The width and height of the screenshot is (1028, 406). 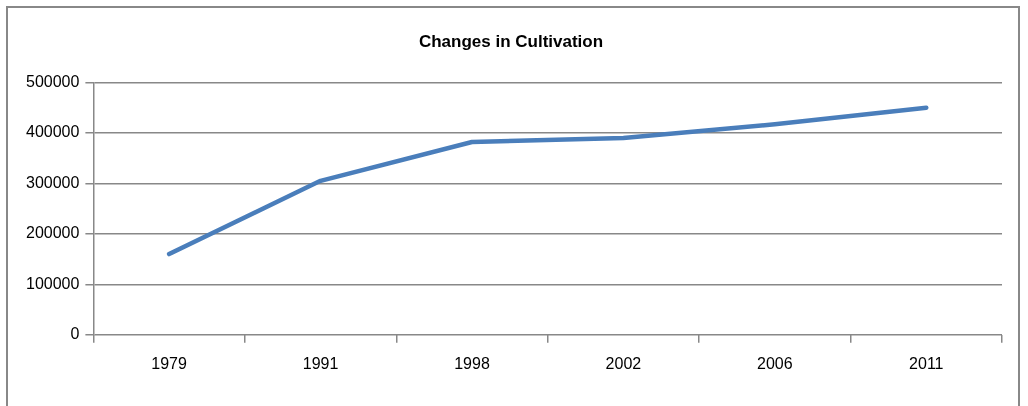 What do you see at coordinates (53, 233) in the screenshot?
I see `y-tick-label: 200000` at bounding box center [53, 233].